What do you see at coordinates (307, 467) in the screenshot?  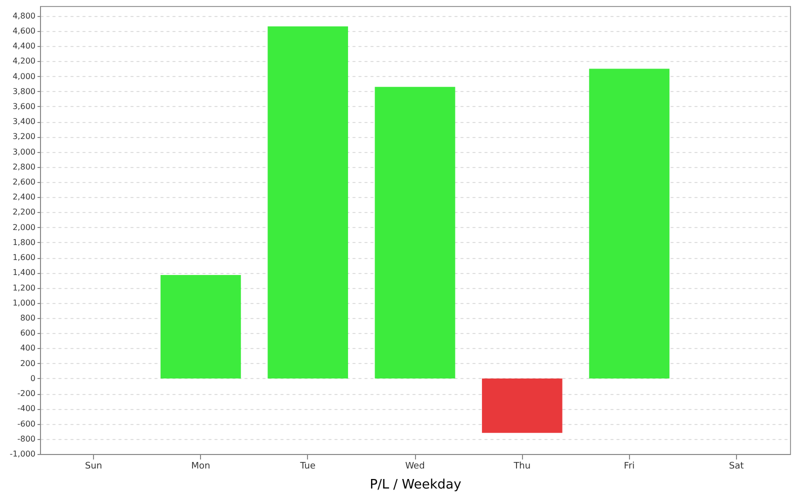 I see `x-tick-label: Tue` at bounding box center [307, 467].